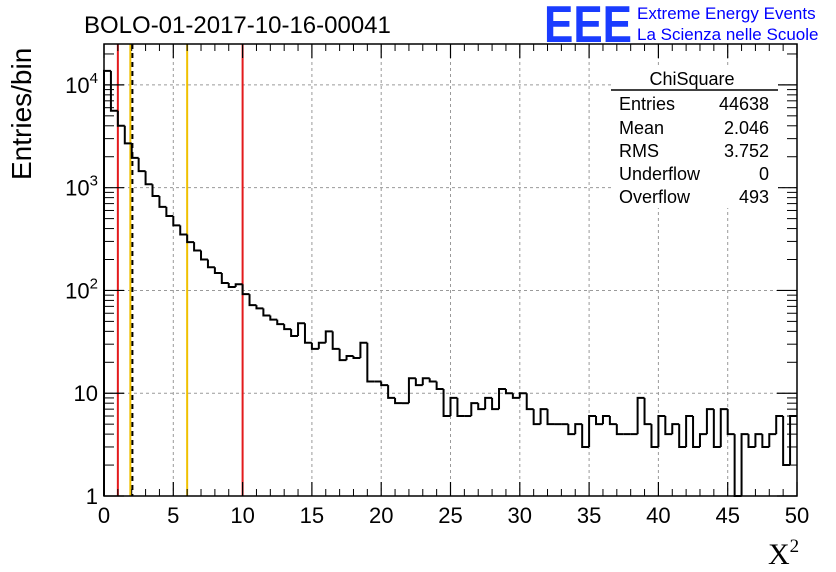 The height and width of the screenshot is (572, 836). Describe the element at coordinates (641, 128) in the screenshot. I see `stats-mean-label: Mean` at that location.